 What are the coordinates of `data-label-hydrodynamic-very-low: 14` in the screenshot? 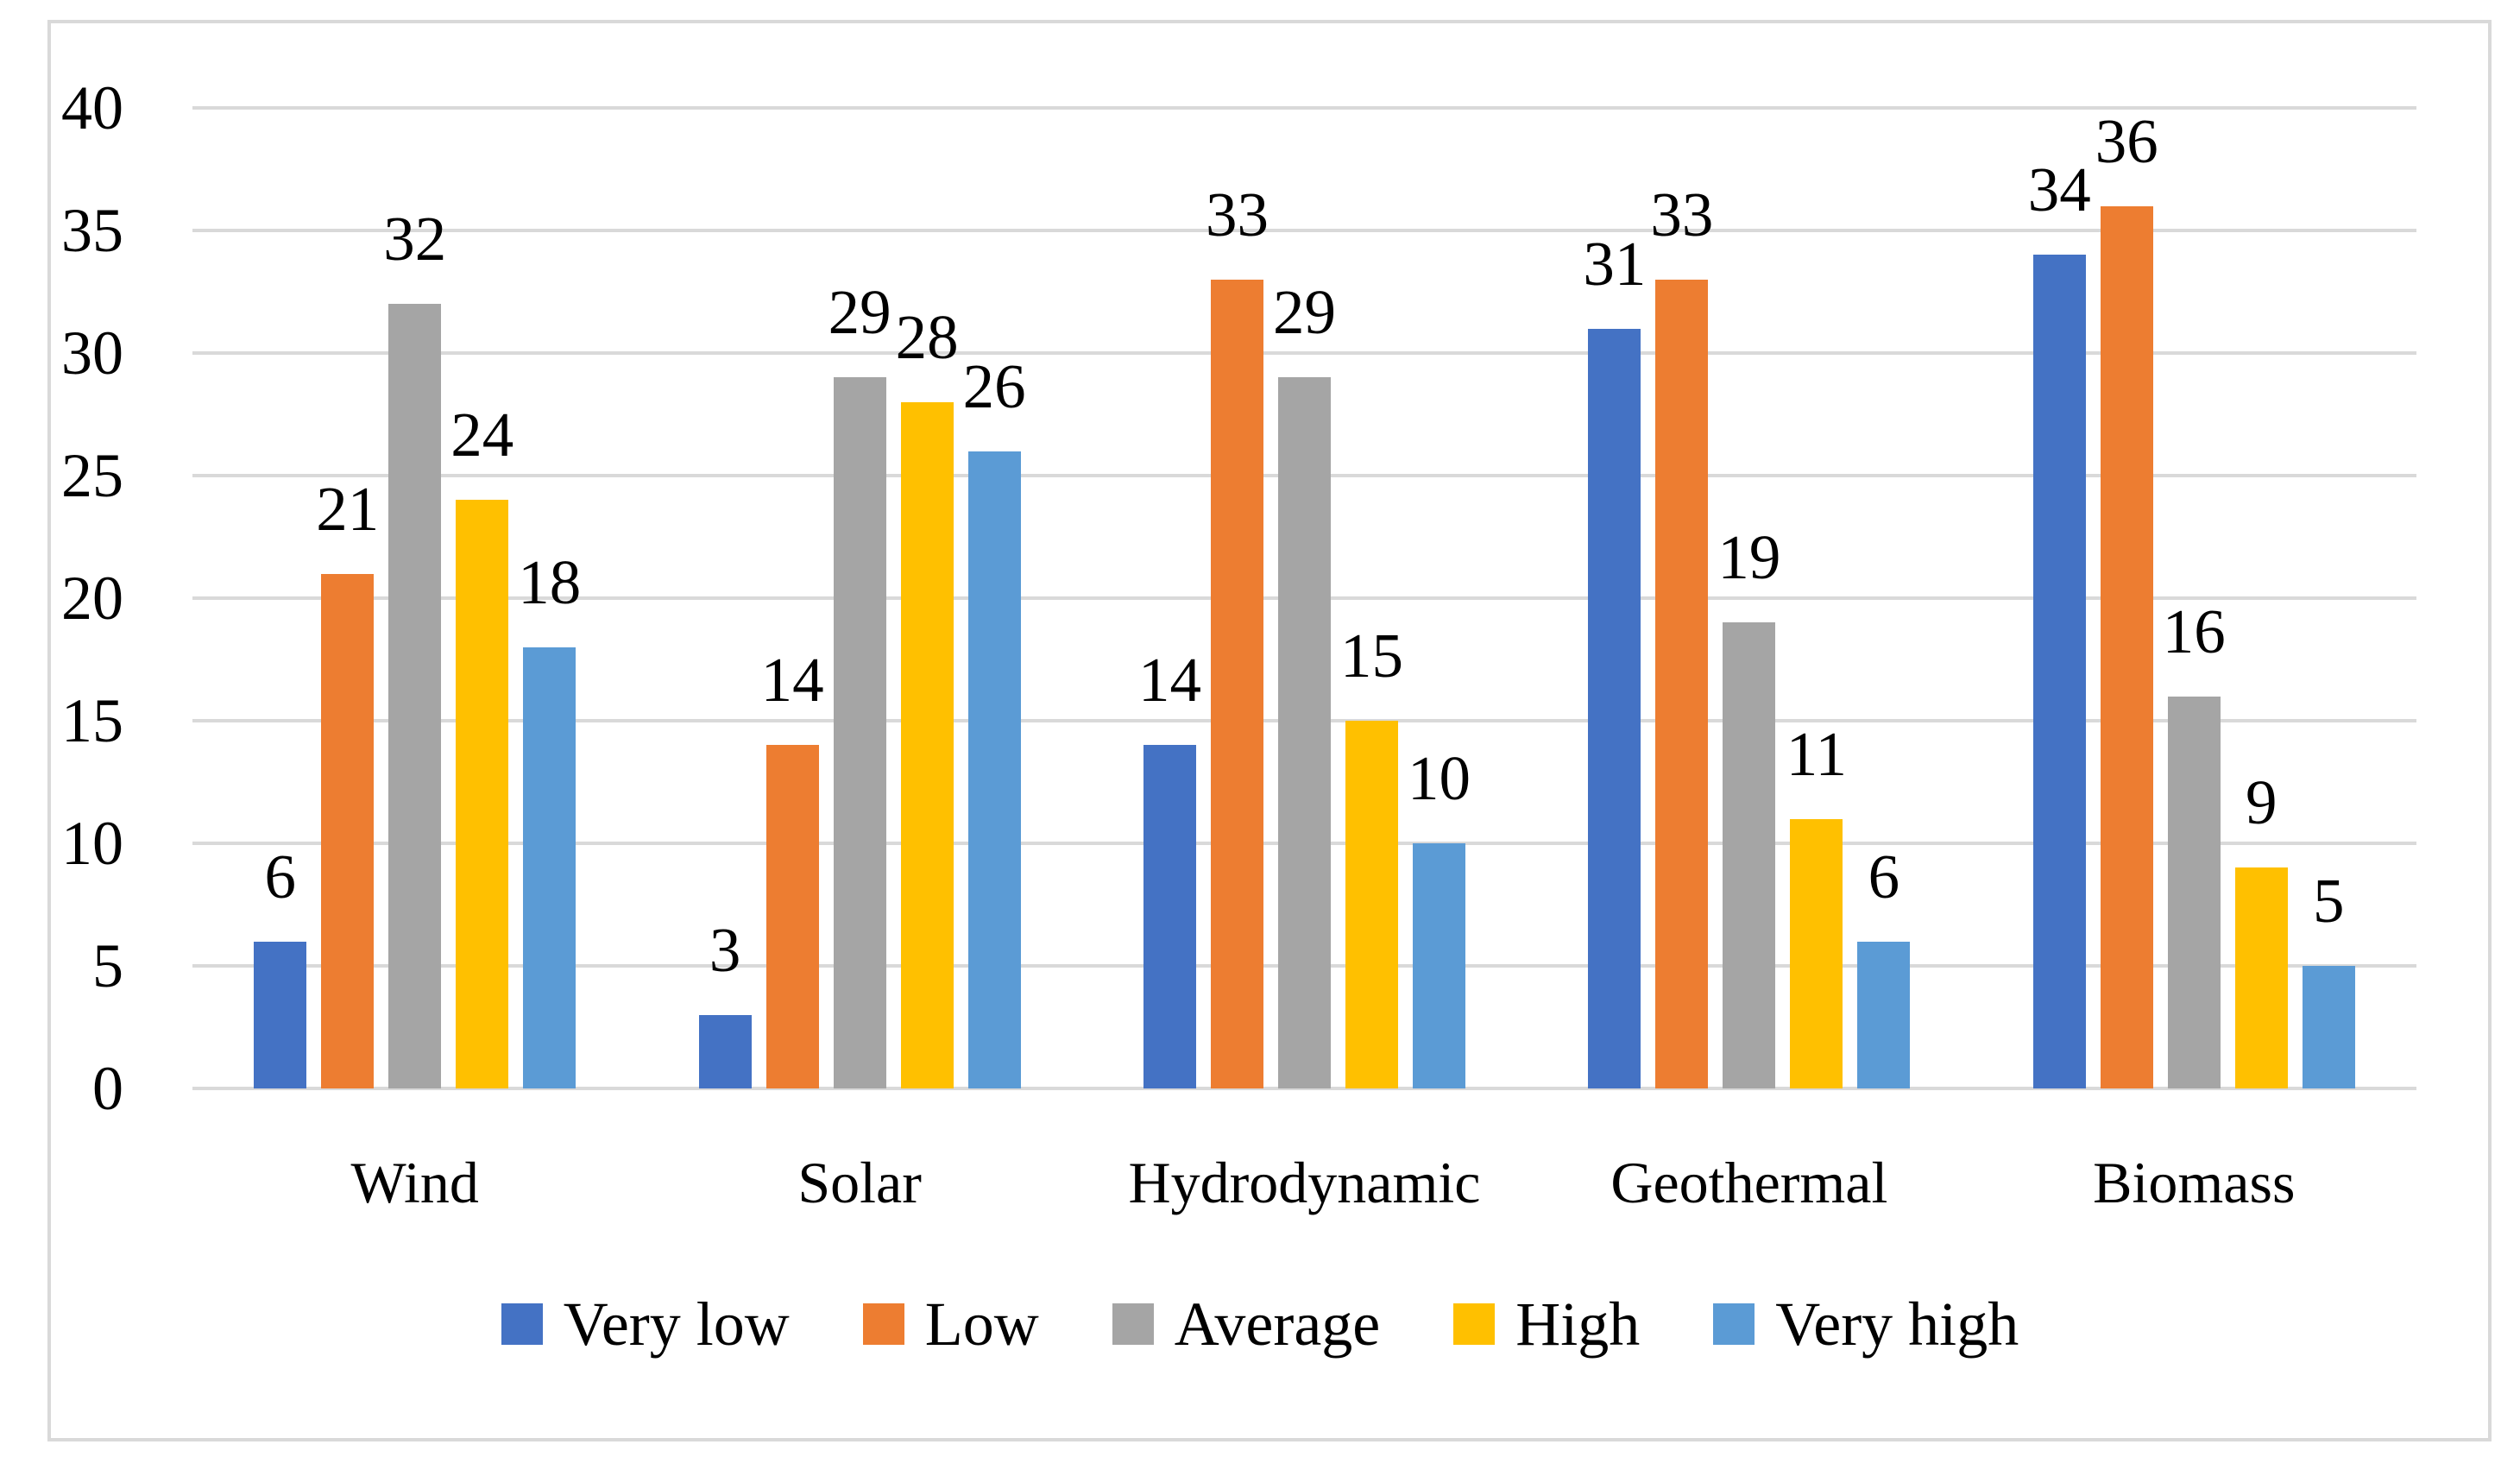 It's located at (1169, 680).